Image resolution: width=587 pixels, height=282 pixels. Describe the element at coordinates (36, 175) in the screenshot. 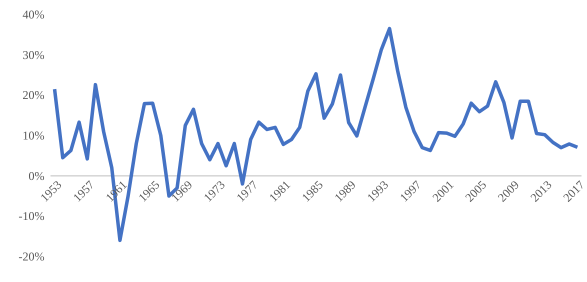

I see `y-tick-label: 0%` at that location.